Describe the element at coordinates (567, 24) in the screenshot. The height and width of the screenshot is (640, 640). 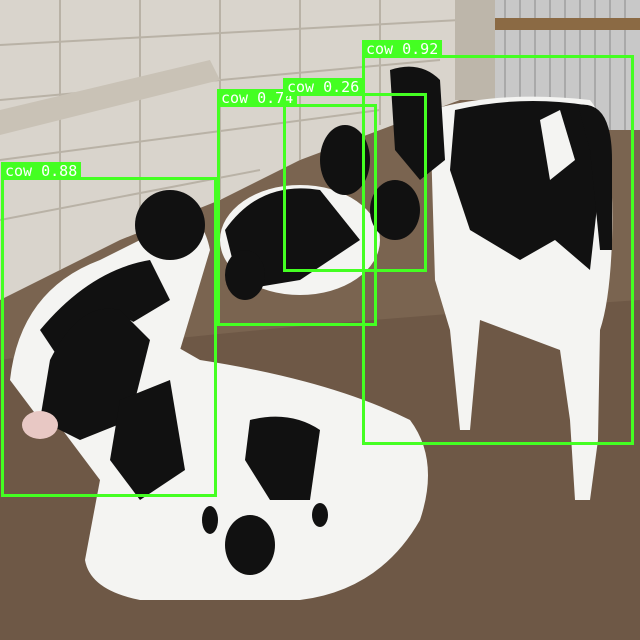
I see `fence-rail` at that location.